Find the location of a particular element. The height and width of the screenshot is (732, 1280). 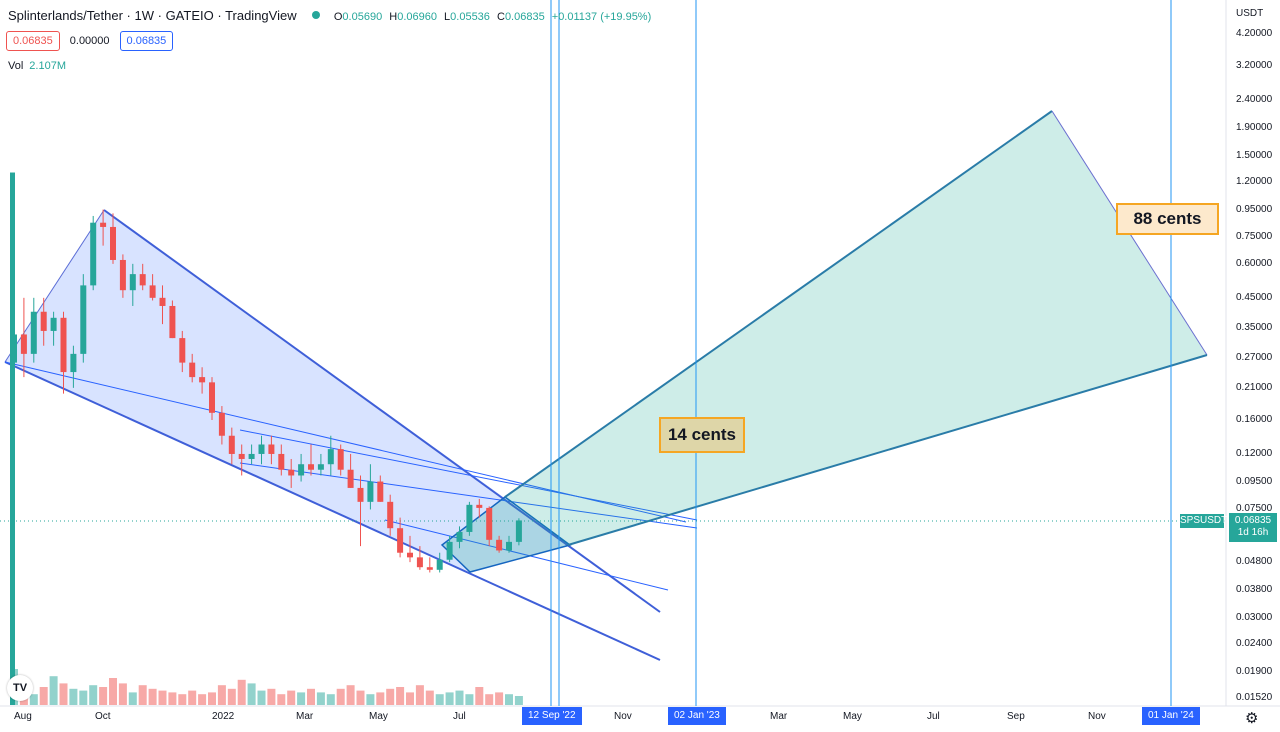

currency-label: USDT is located at coordinates (1250, 13).